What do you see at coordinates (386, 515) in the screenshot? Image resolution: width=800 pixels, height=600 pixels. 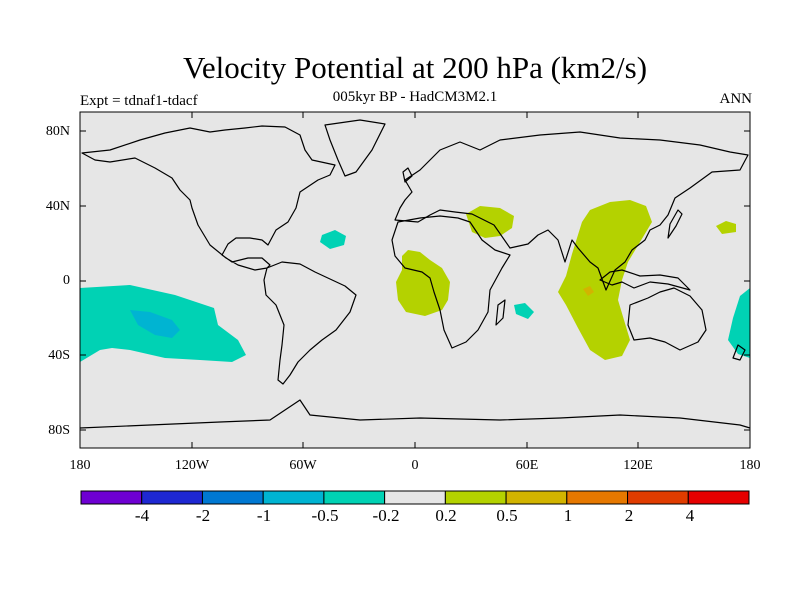 I see `colorbar-label: -0.2` at bounding box center [386, 515].